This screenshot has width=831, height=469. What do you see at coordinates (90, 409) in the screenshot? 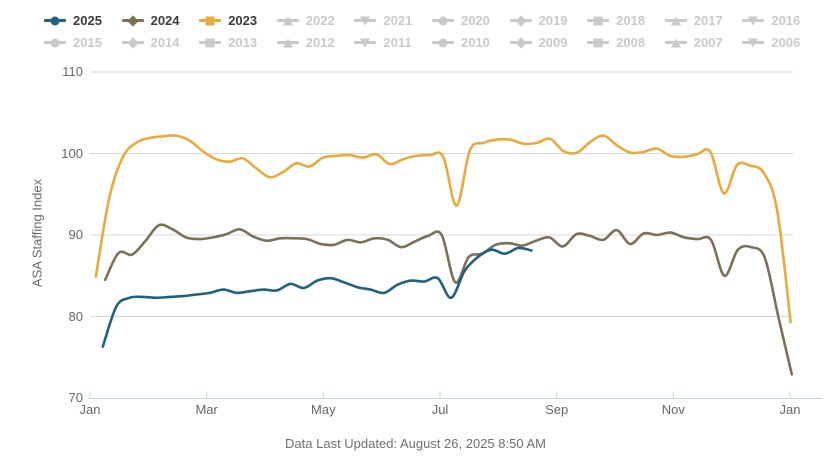
I see `x-tick-label-0-Jan: Jan` at bounding box center [90, 409].